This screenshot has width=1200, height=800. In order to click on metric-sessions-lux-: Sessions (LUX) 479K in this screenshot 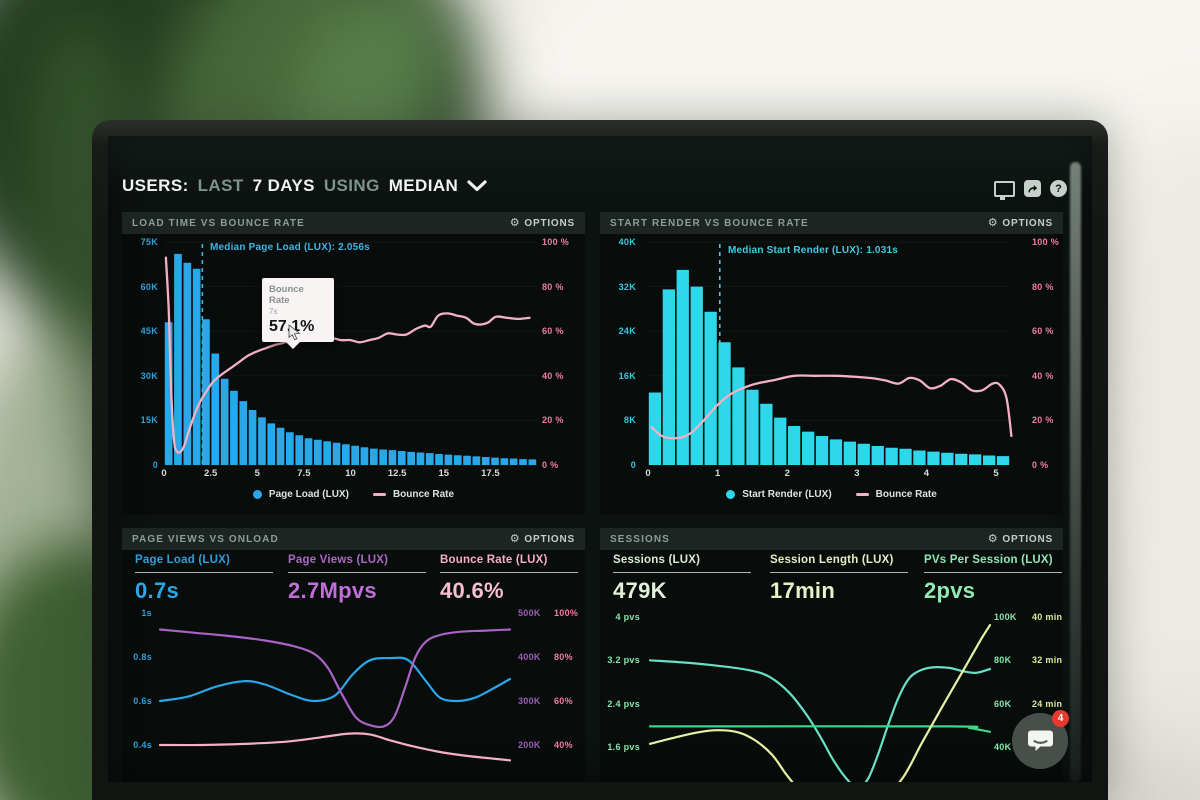, I will do `click(682, 579)`.